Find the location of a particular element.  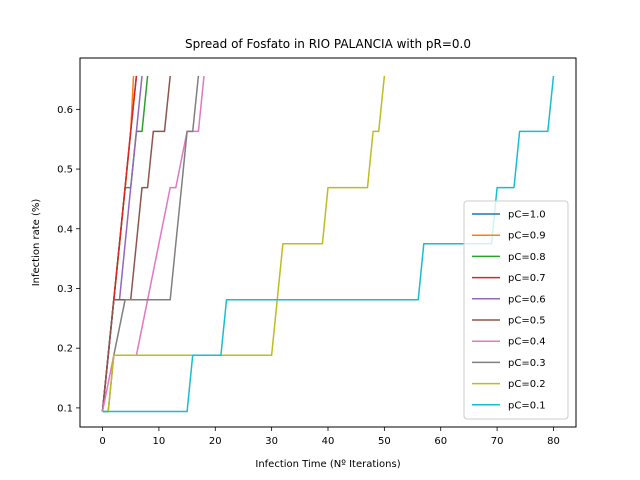

x-tick-label: 10 is located at coordinates (159, 441).